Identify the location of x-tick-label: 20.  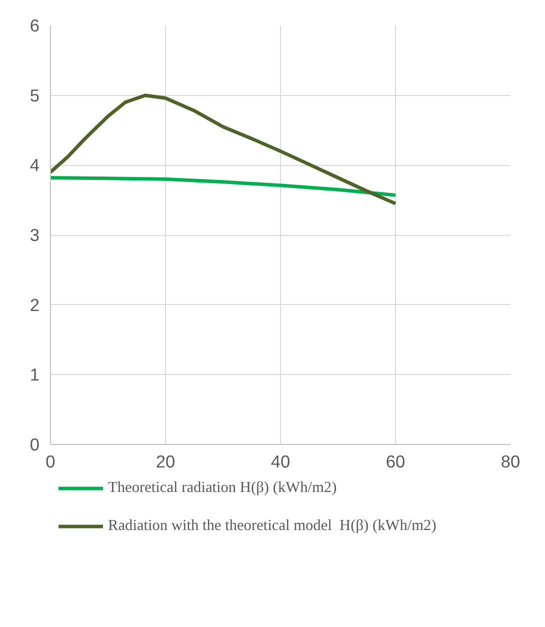
(166, 462).